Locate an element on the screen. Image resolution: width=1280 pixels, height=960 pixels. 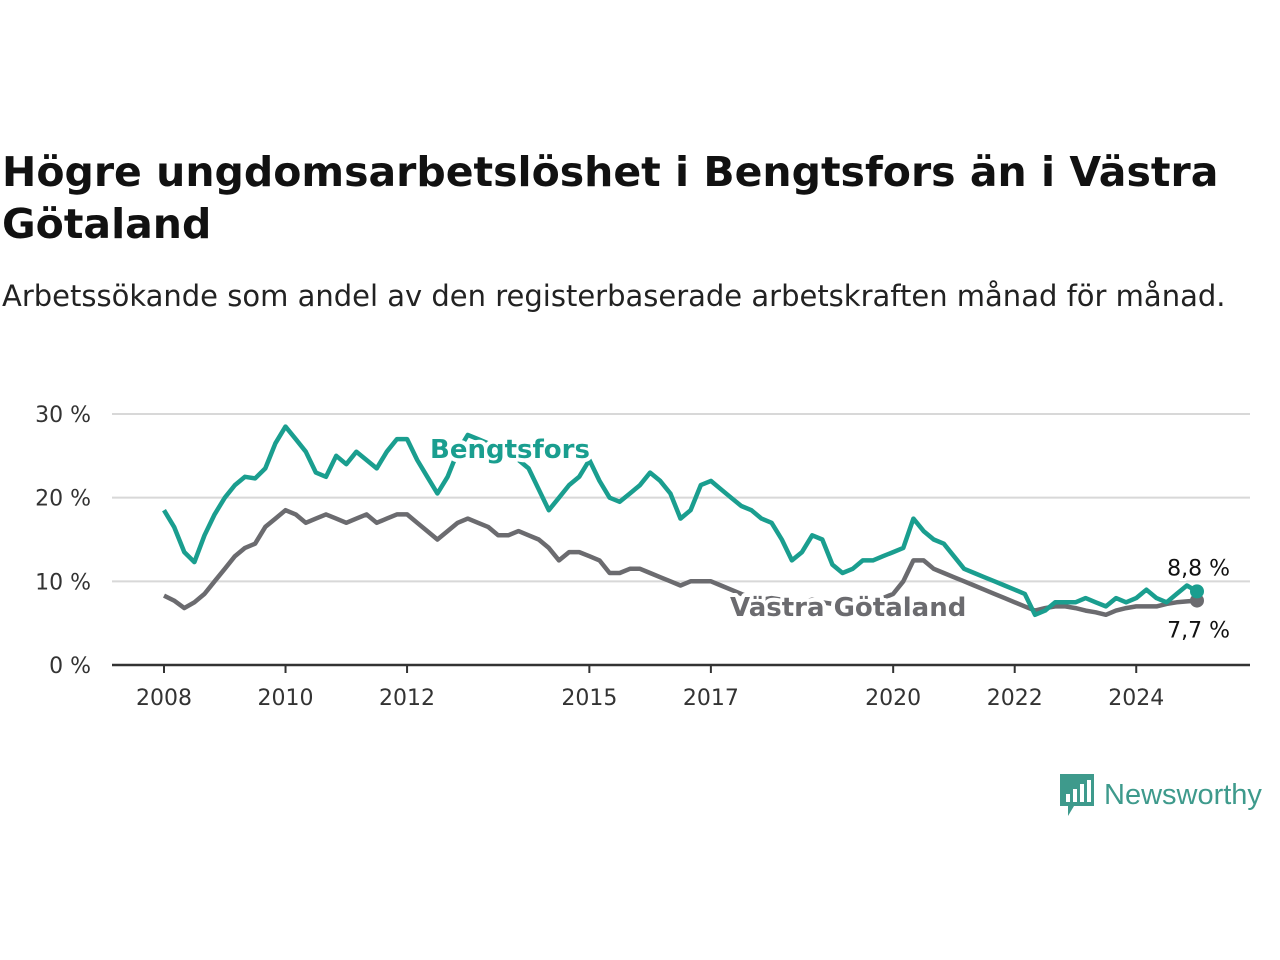
end-label-bengtsfors: 8,8 % is located at coordinates (1198, 568).